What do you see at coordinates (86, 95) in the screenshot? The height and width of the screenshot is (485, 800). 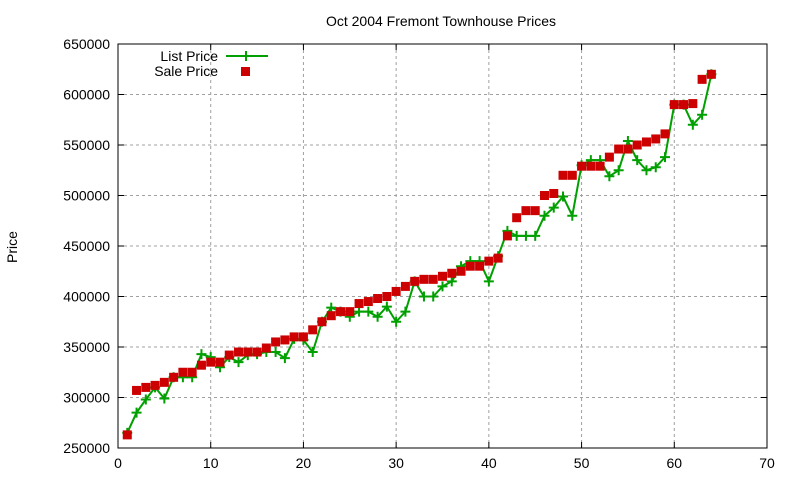 I see `y-tick-label: 600000` at bounding box center [86, 95].